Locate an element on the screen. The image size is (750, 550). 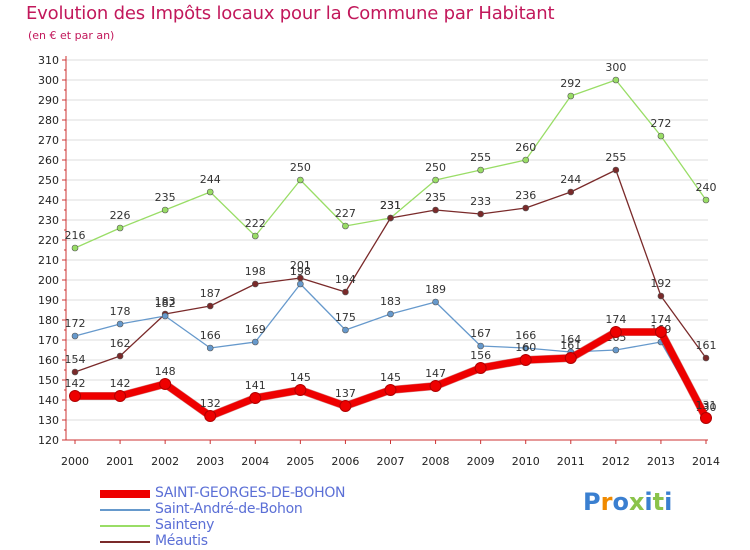
y-tick-label: 270 is located at coordinates (48, 140).